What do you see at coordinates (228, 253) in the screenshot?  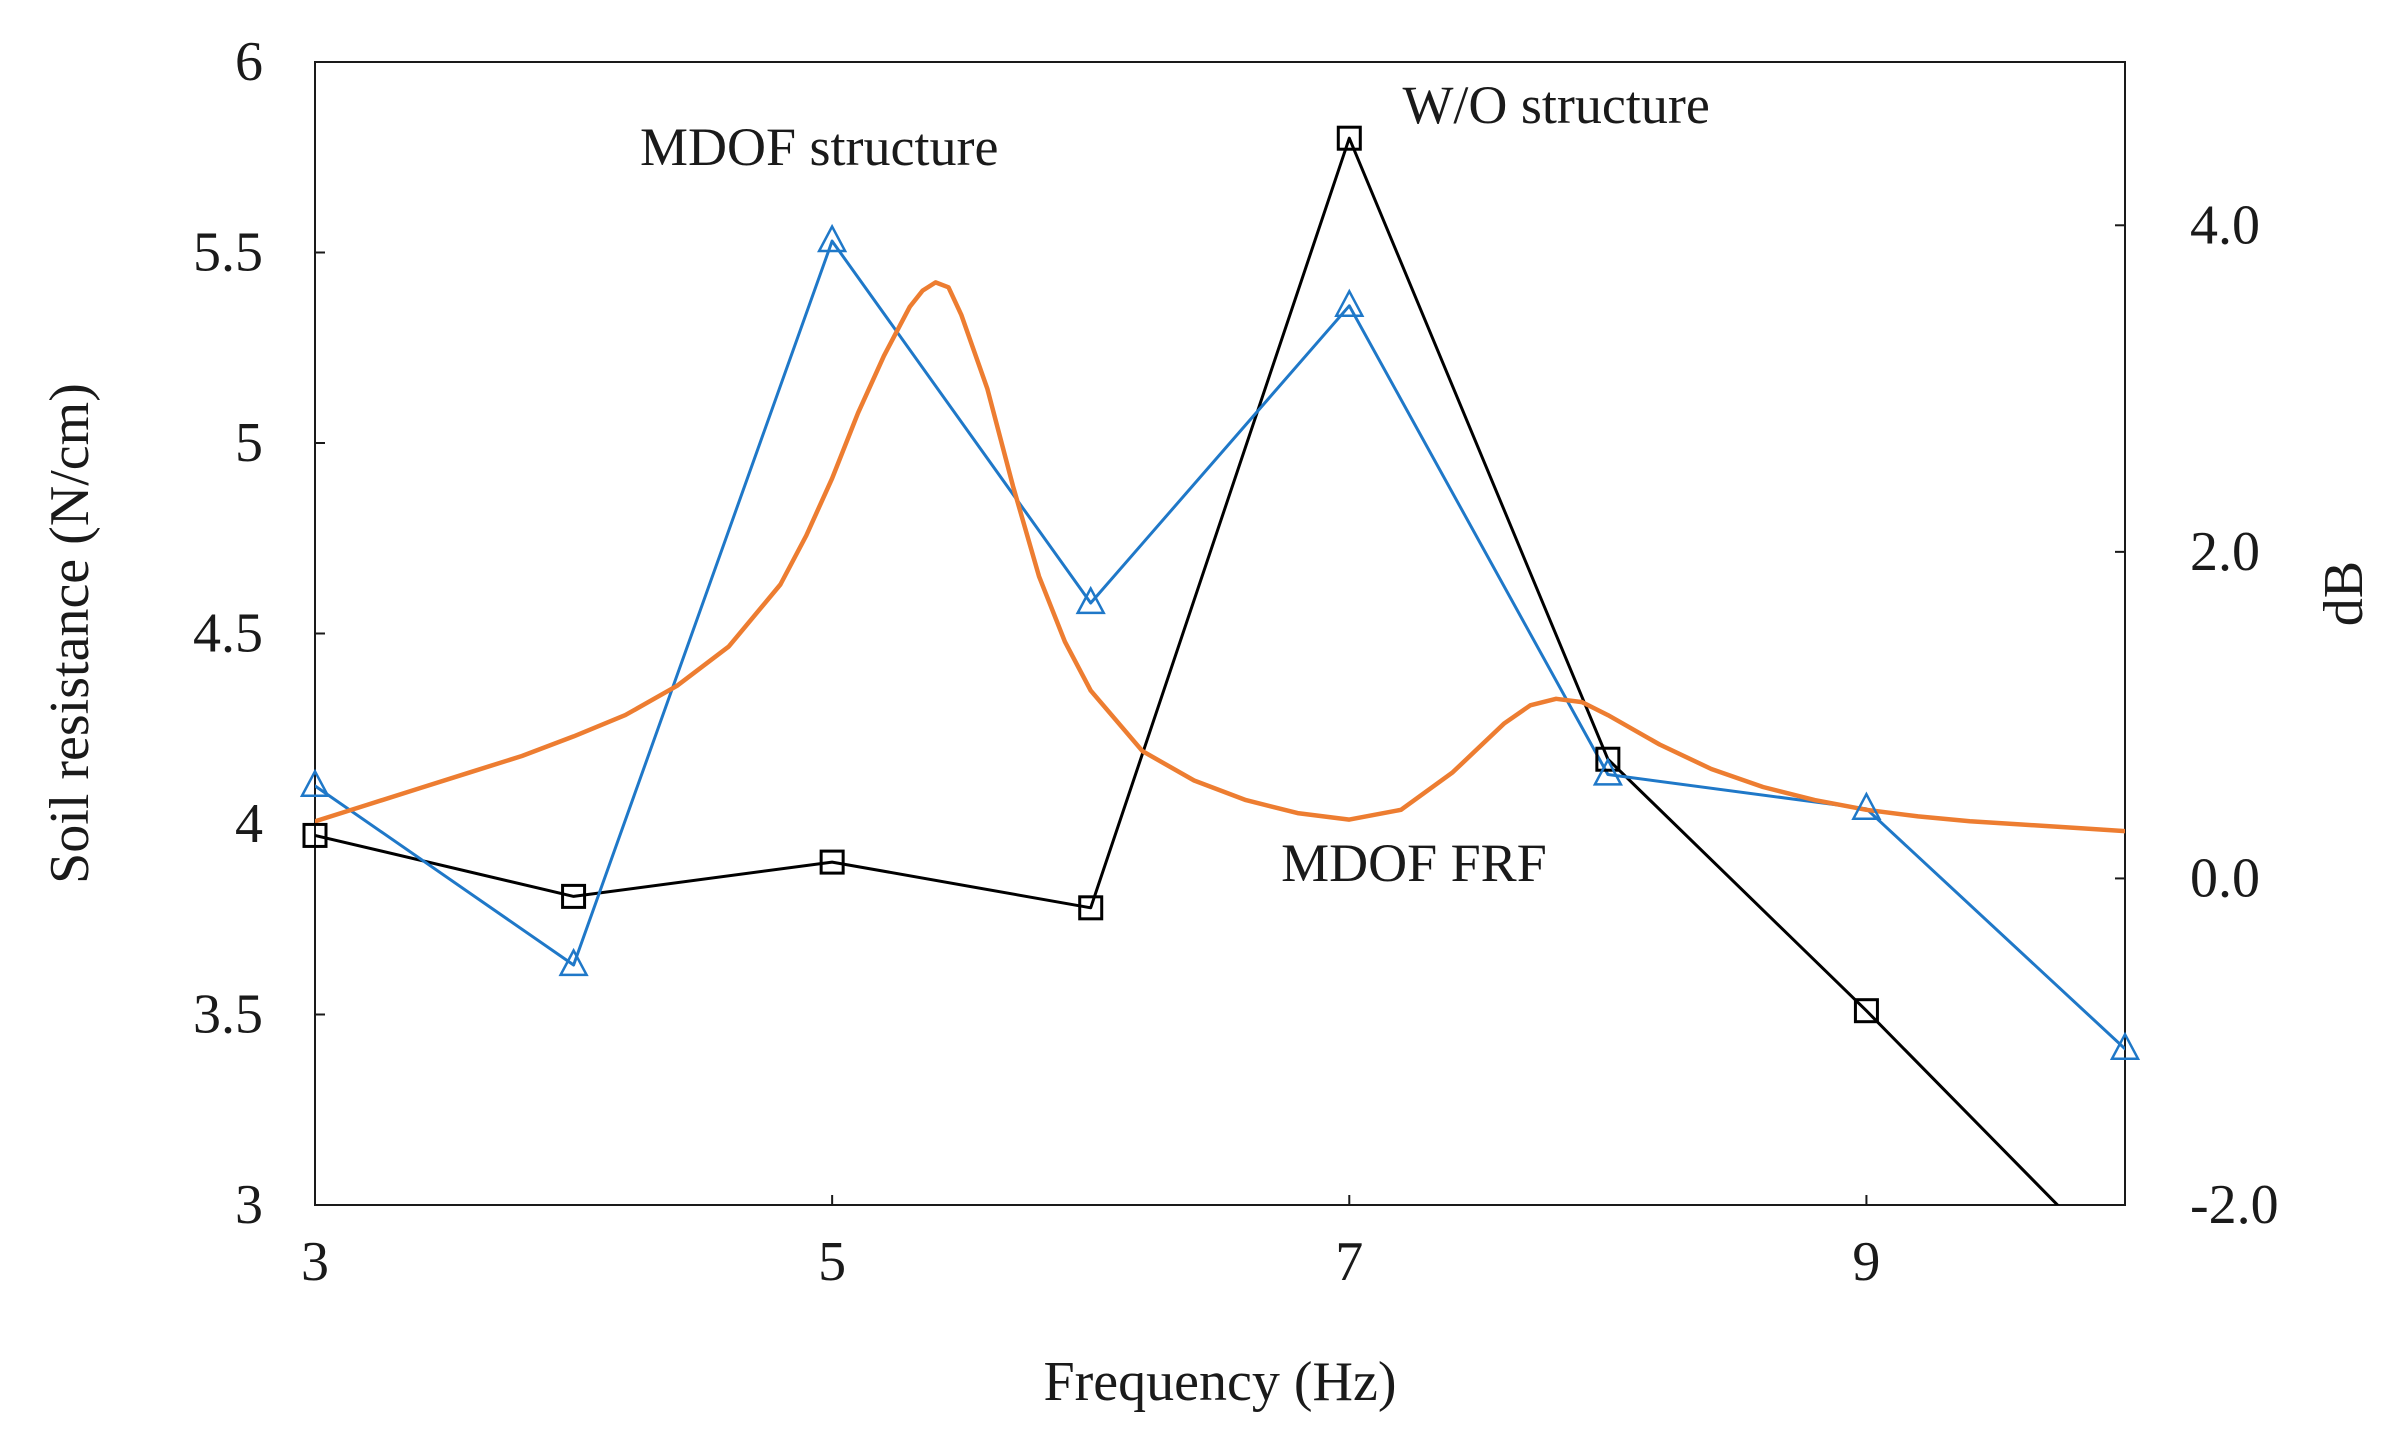 I see `y-tick-label: 5.5` at bounding box center [228, 253].